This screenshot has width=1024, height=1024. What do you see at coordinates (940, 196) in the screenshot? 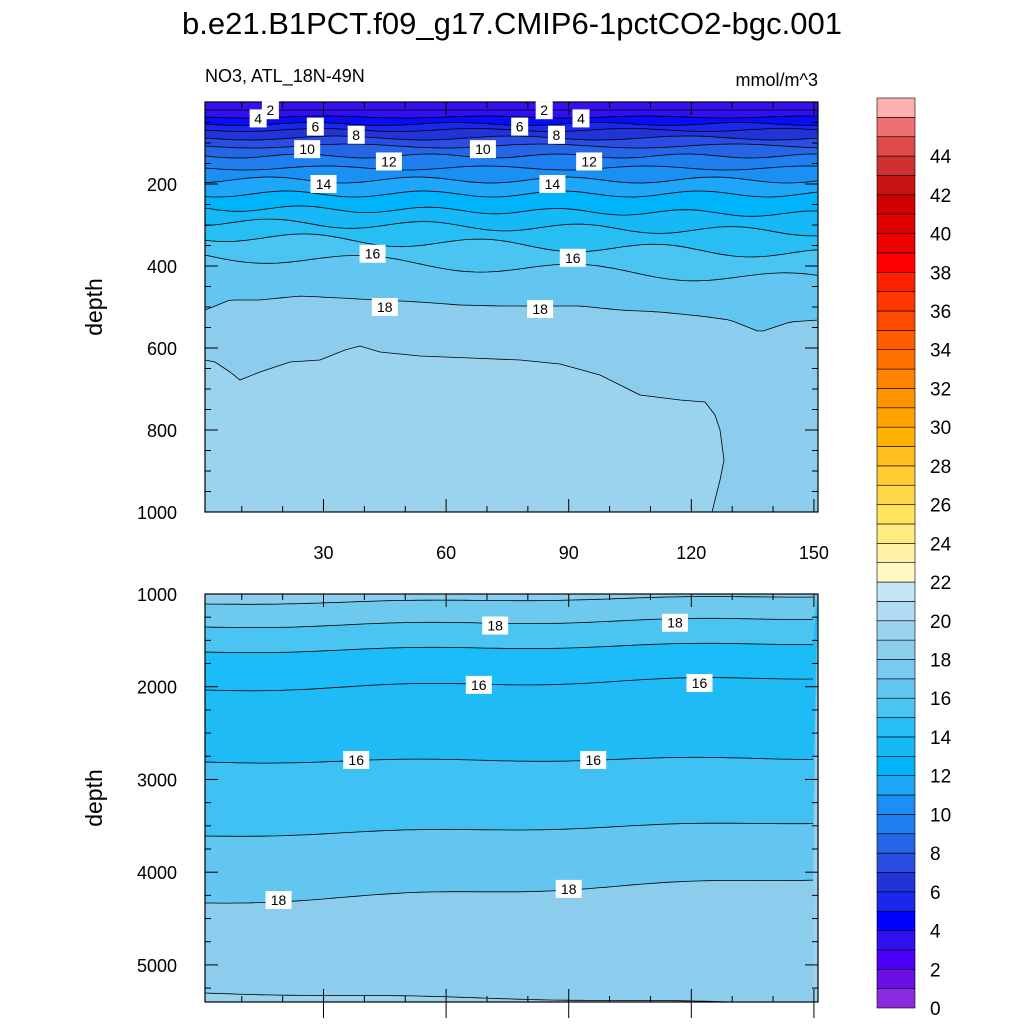
I see `colorbar-label: 42` at bounding box center [940, 196].